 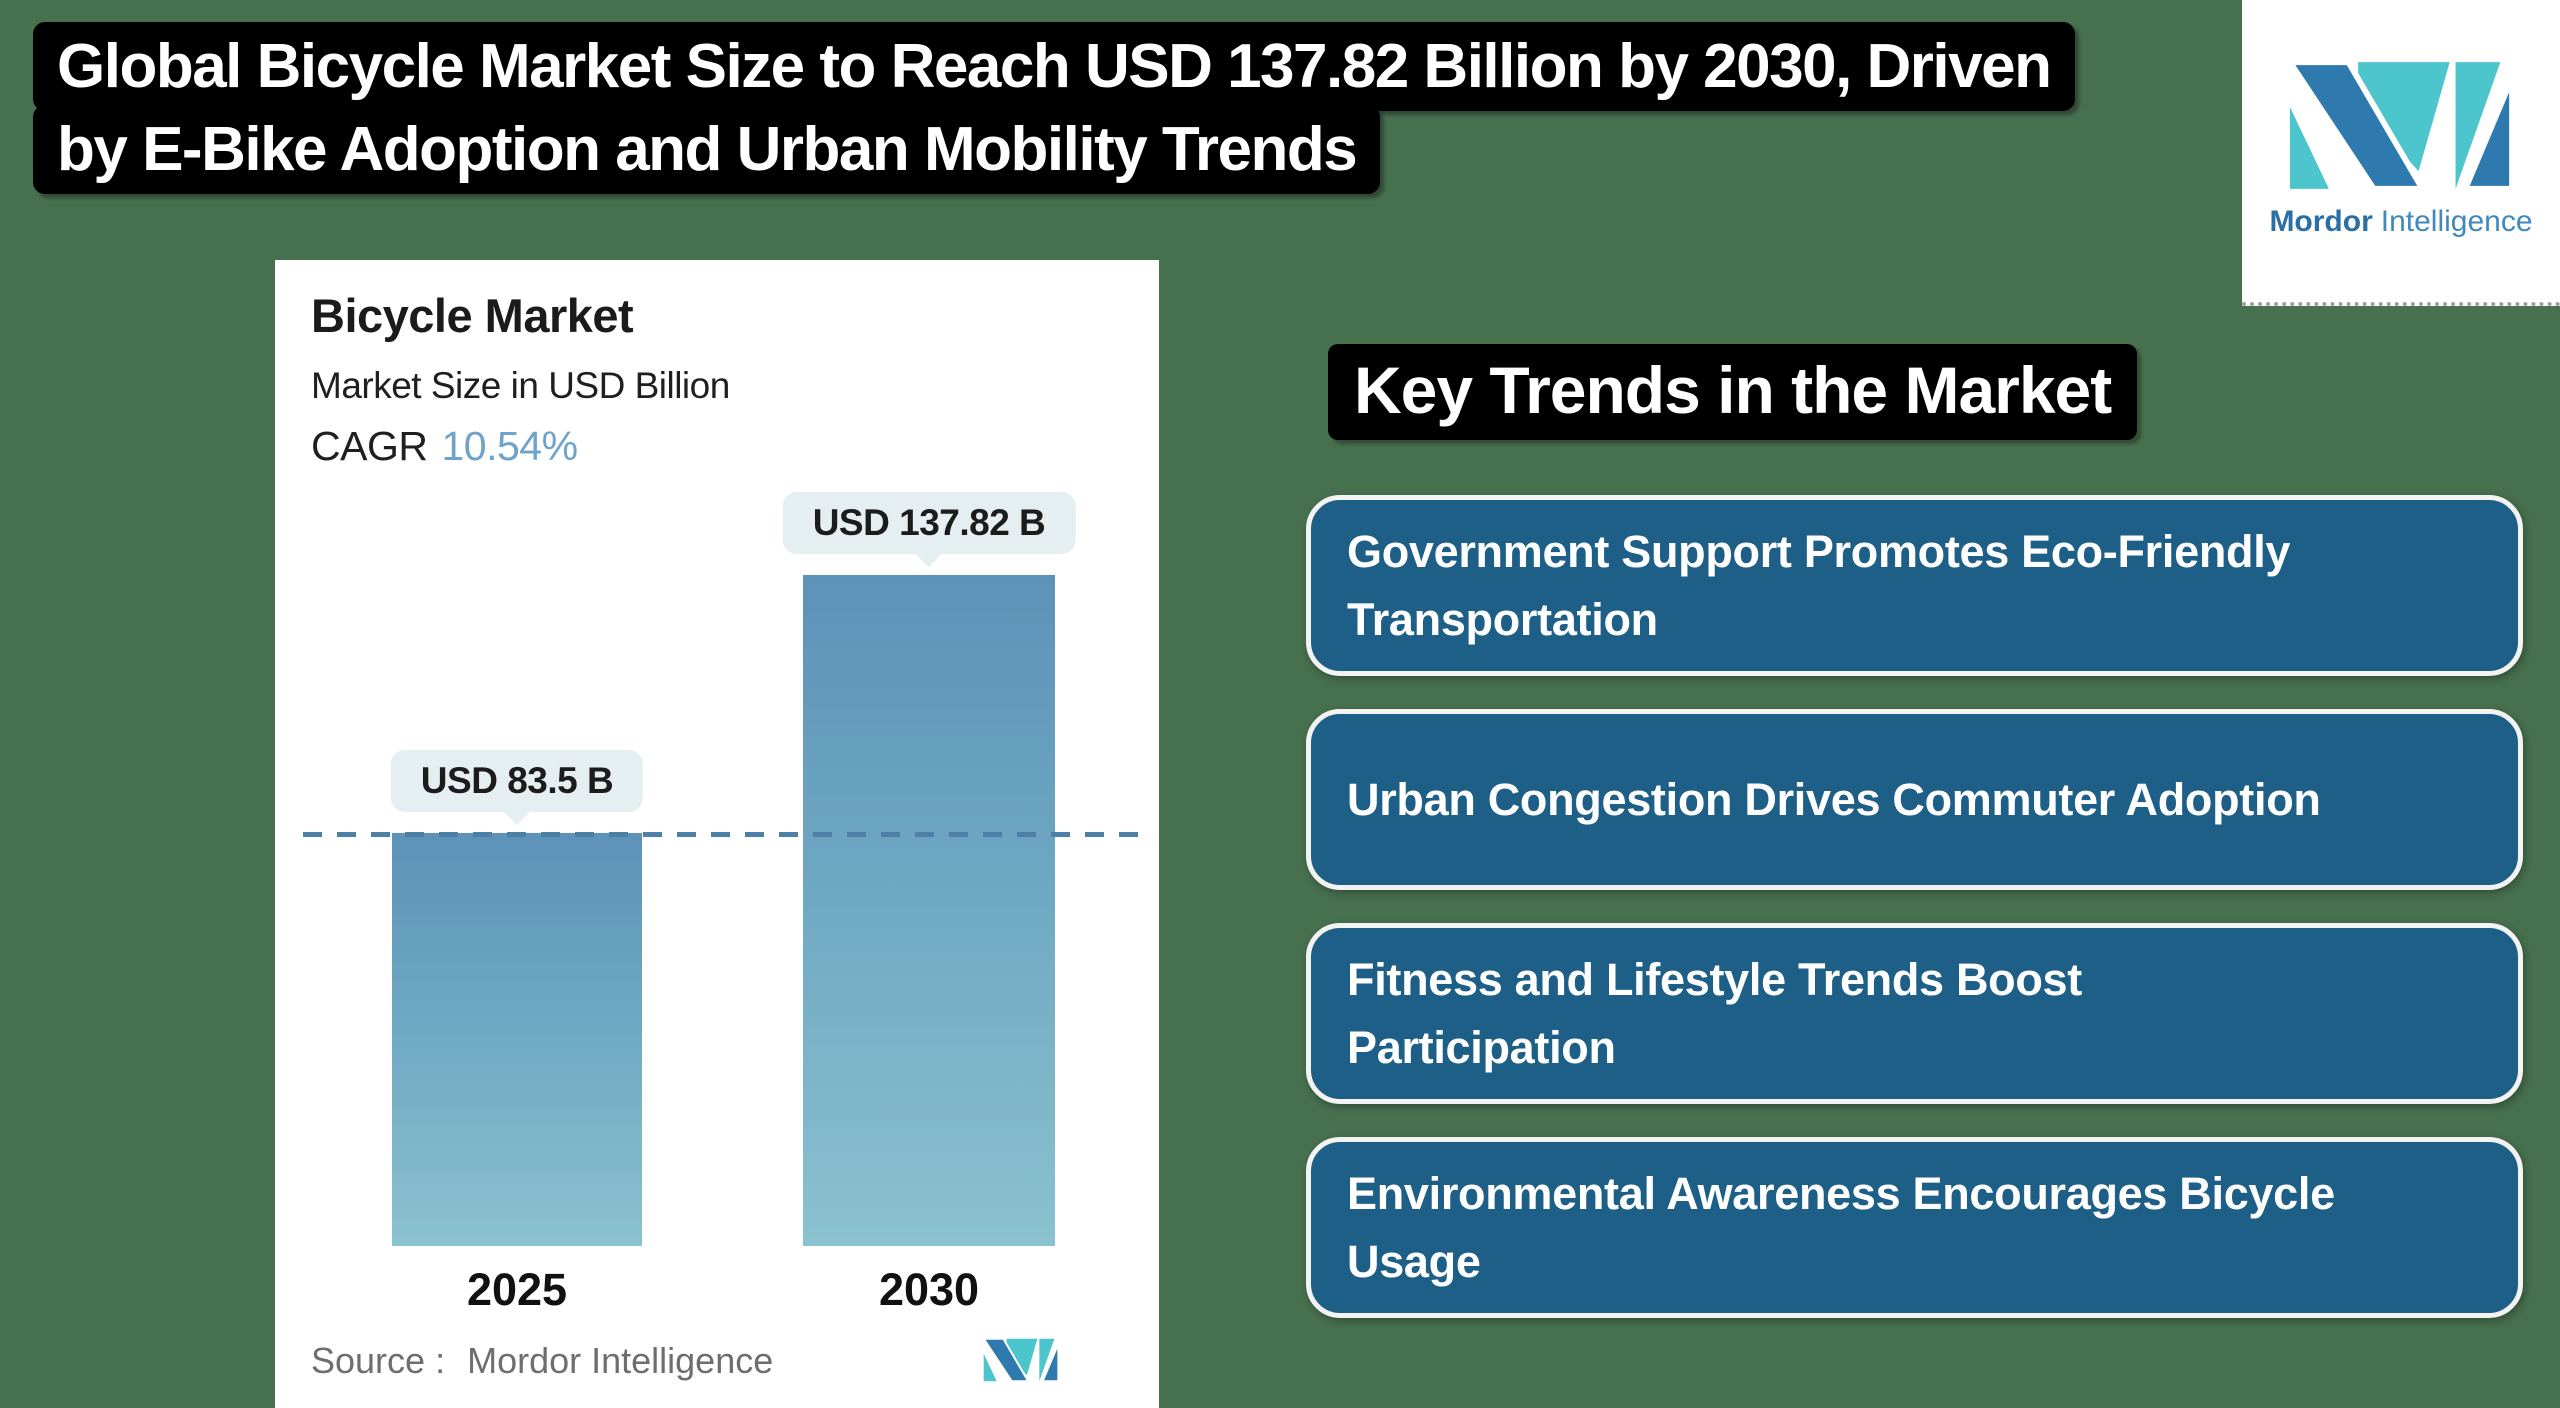 I want to click on source-value: Mordor Intelligence, so click(x=620, y=1360).